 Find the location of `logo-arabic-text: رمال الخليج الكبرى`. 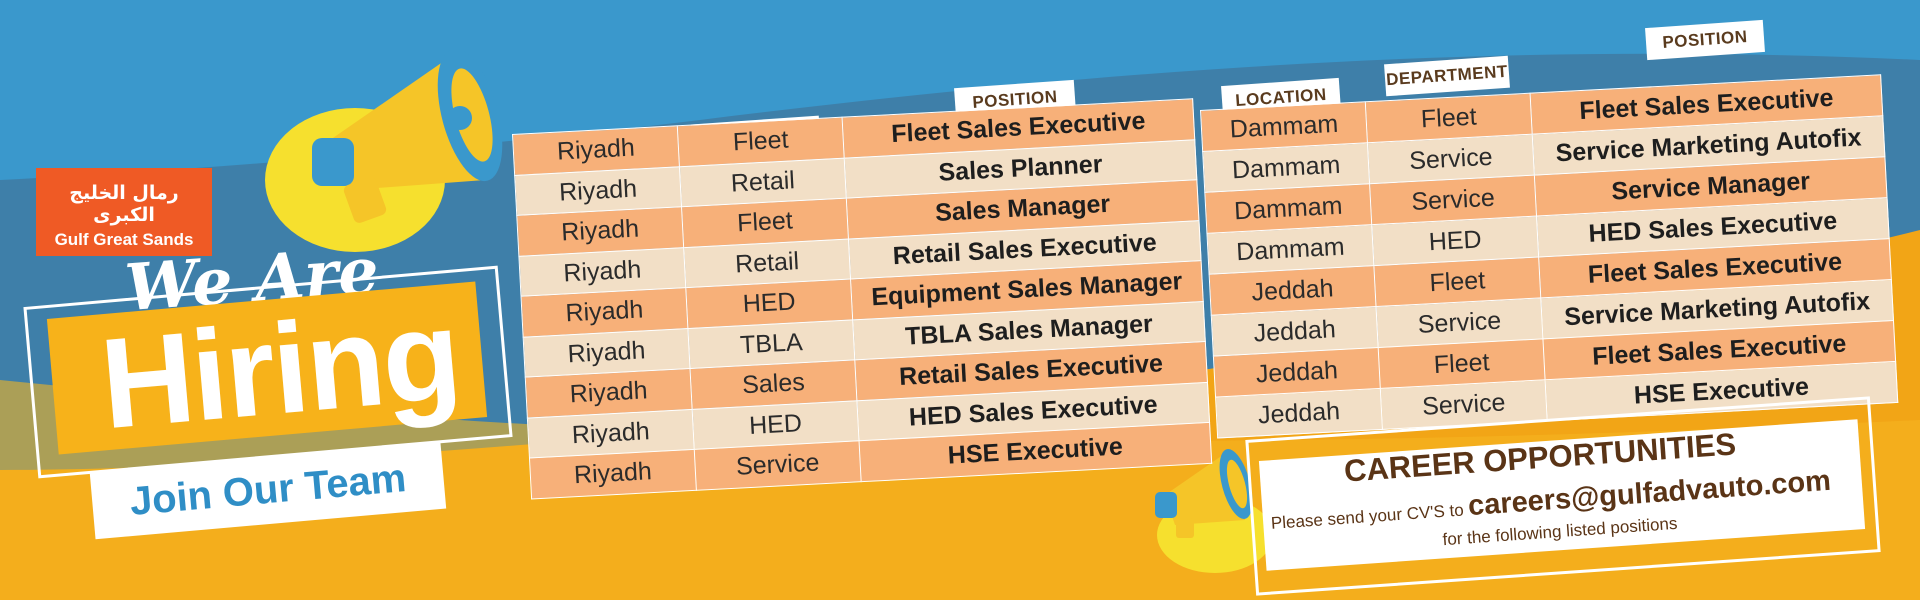

logo-arabic-text: رمال الخليج الكبرى is located at coordinates (124, 204).